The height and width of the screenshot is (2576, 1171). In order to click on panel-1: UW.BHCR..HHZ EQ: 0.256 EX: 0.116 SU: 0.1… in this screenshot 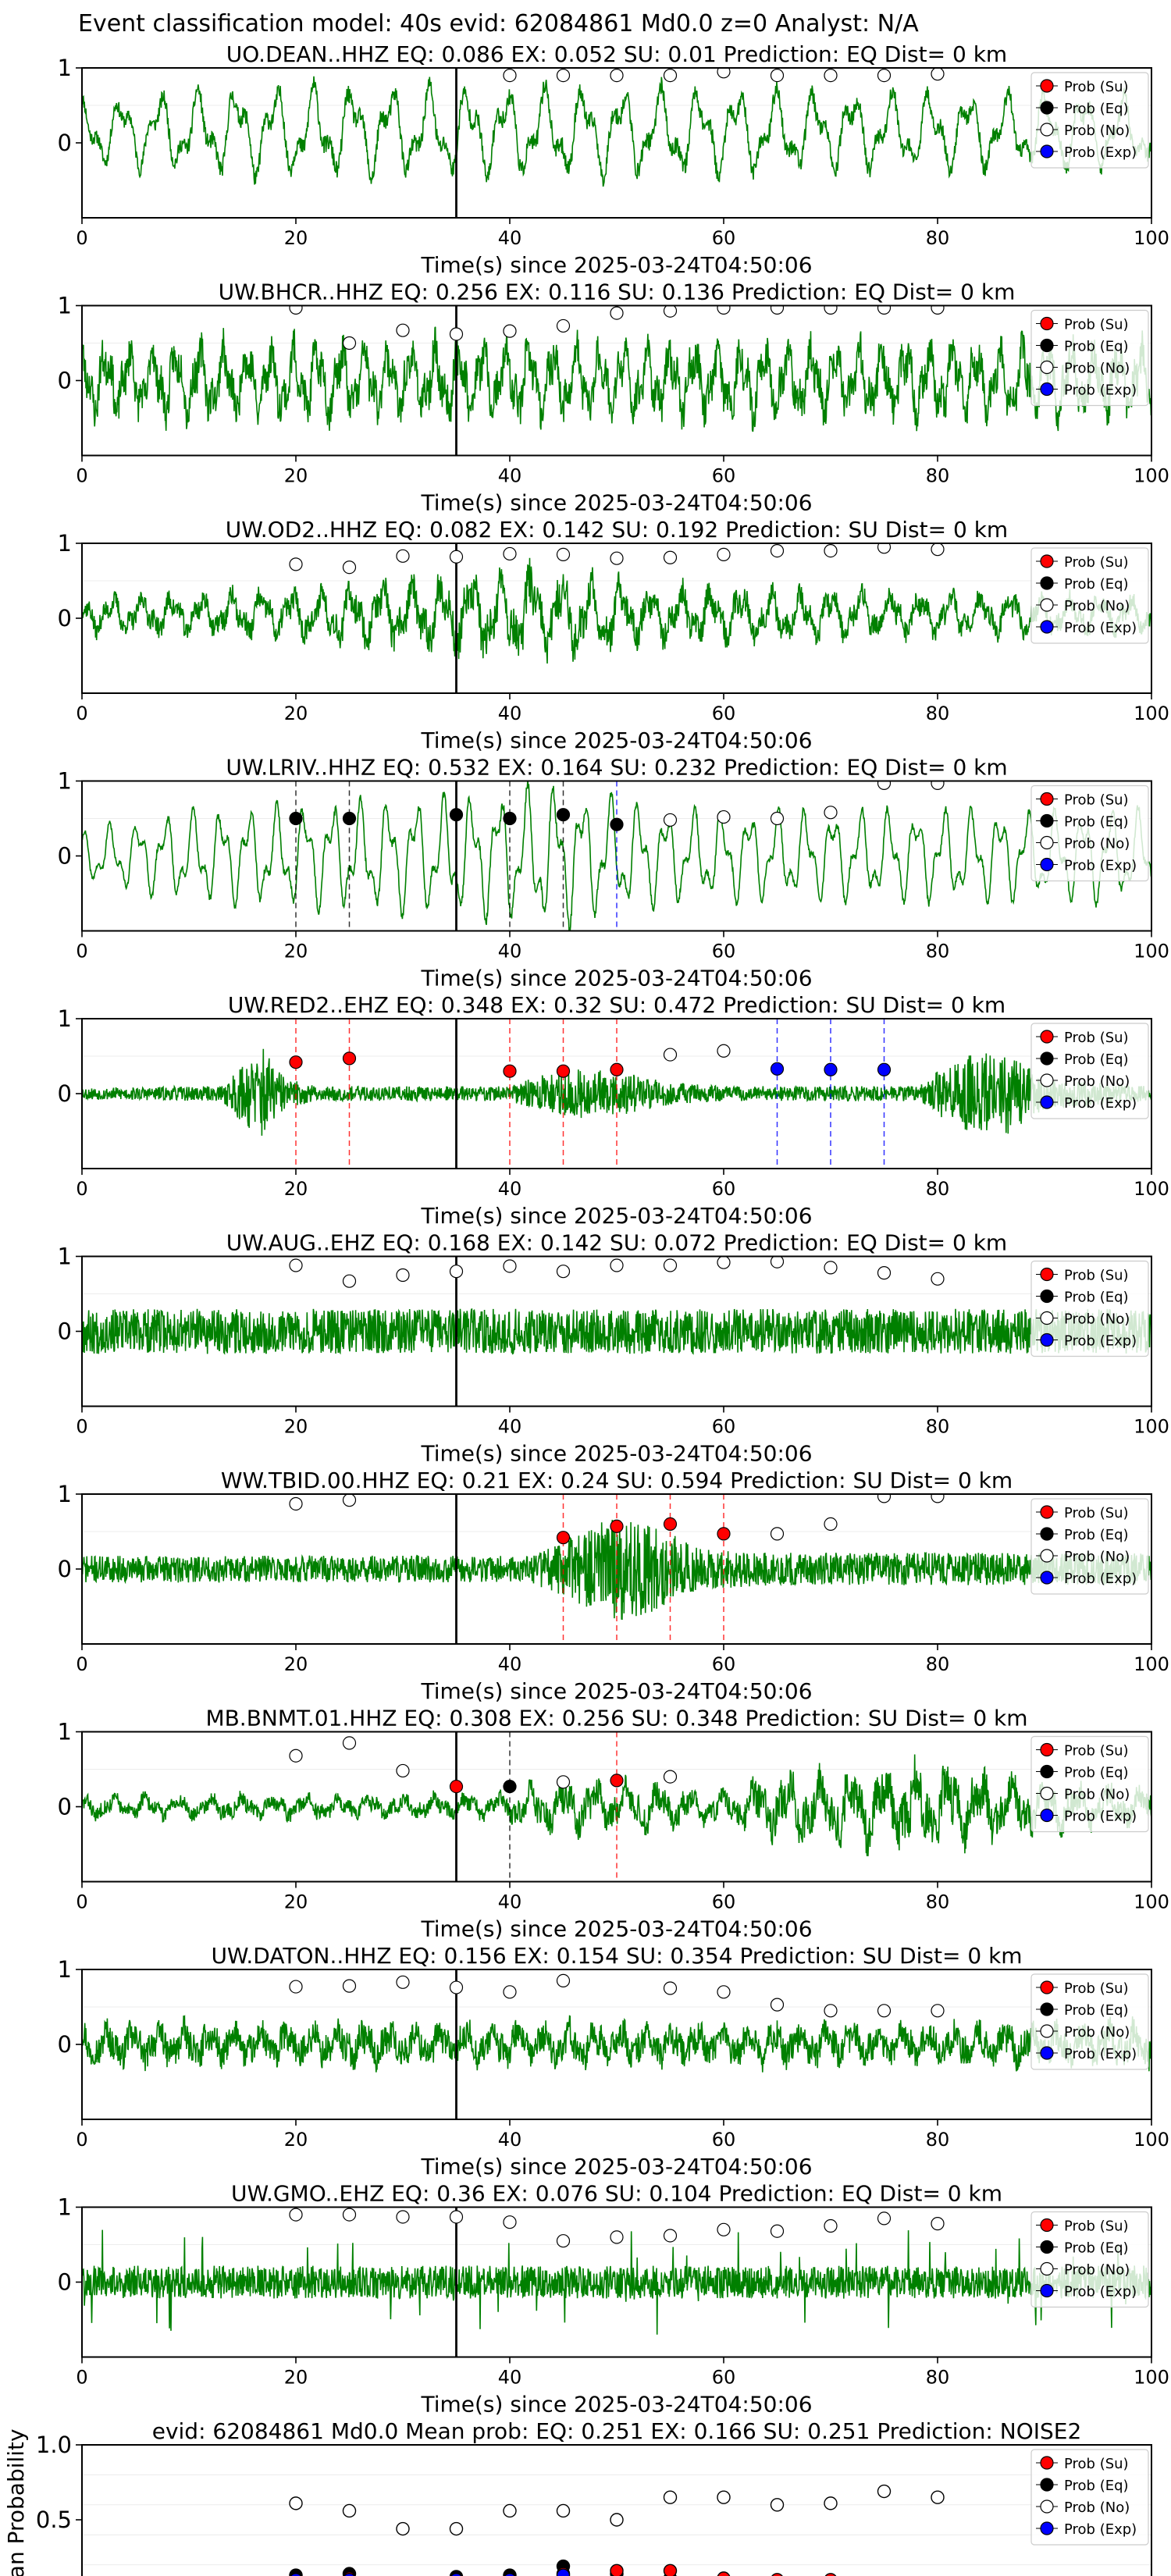, I will do `click(613, 397)`.